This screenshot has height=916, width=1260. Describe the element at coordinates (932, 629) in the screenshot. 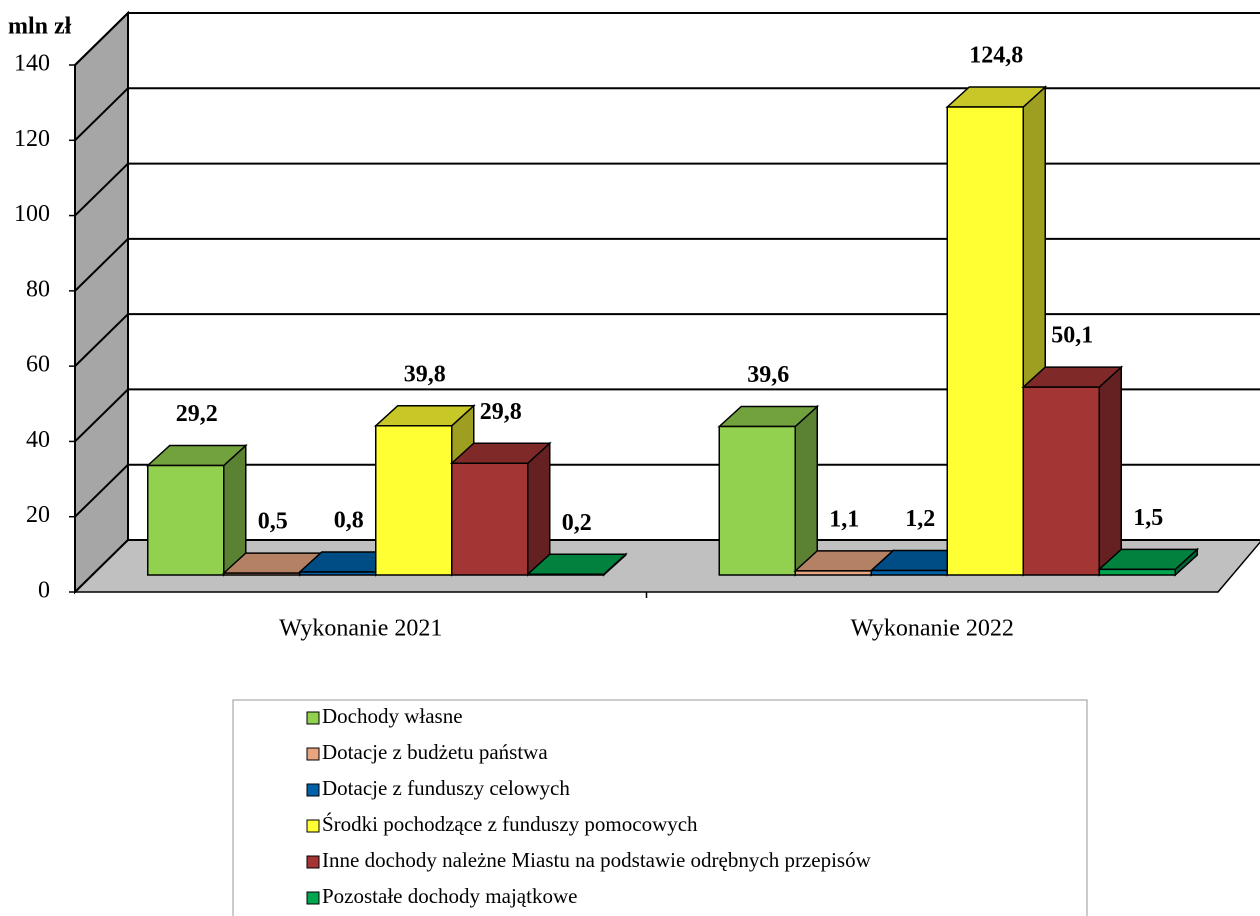

I see `x-tick-label: Wykonanie 2022` at that location.